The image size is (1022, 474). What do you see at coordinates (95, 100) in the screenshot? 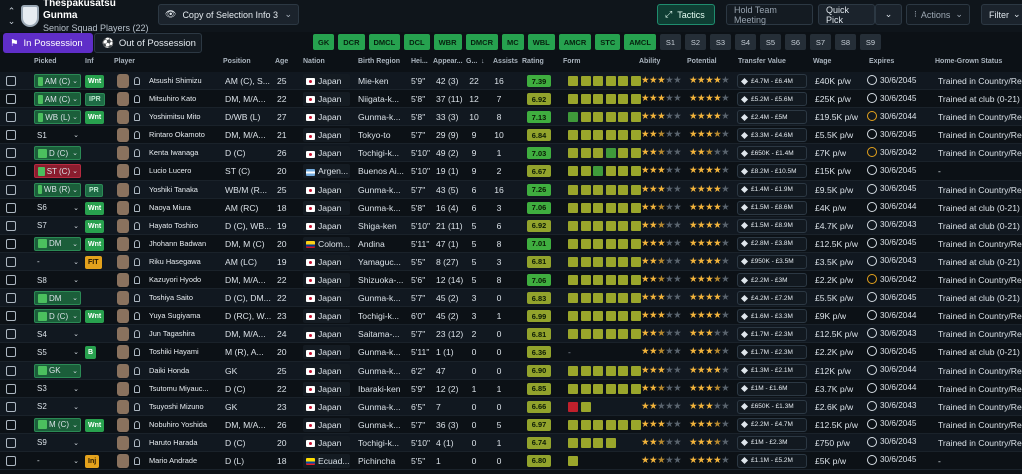
I see `info-badge: IPR` at bounding box center [95, 100].